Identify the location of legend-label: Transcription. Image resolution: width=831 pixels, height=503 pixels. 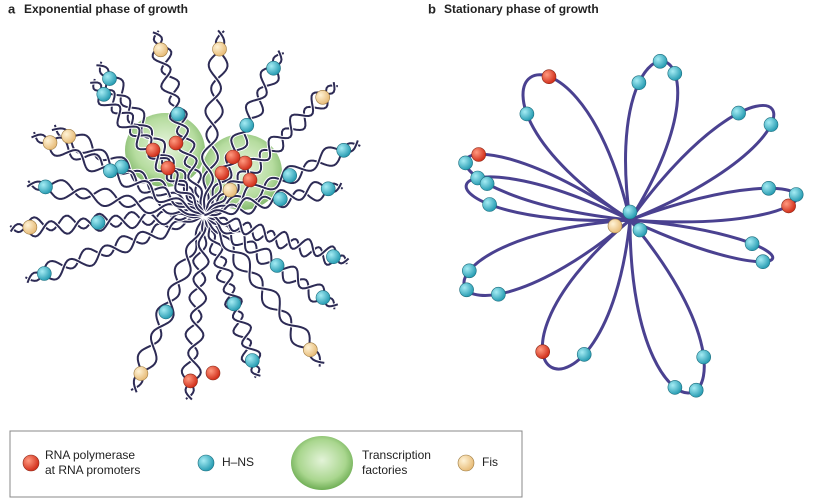
(396, 455).